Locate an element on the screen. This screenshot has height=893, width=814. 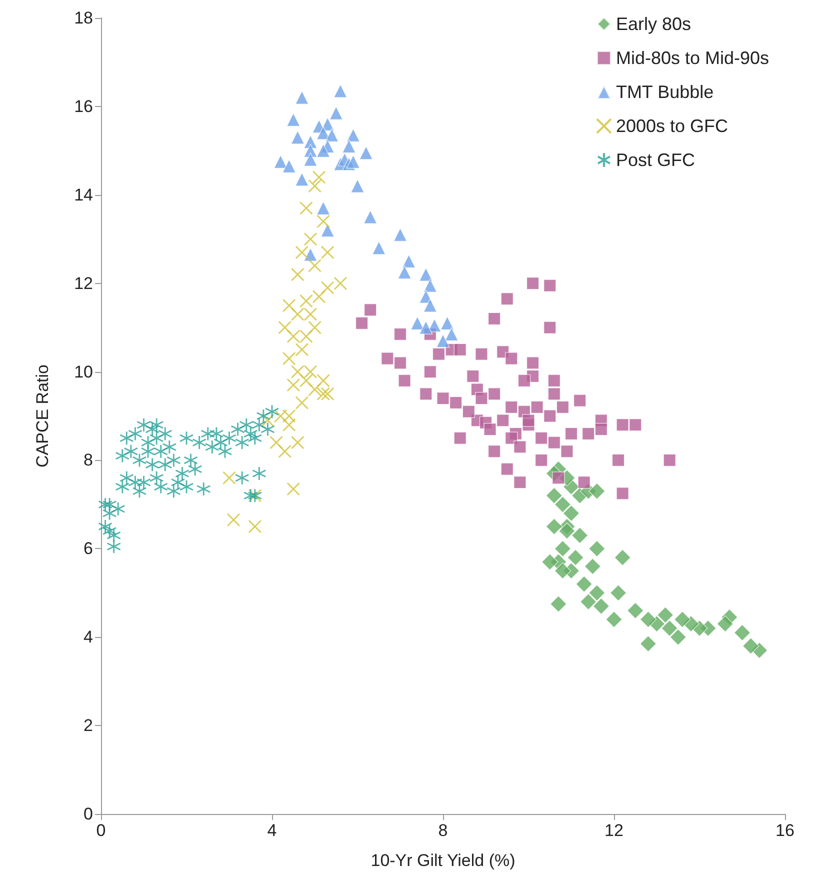
y-tick-label: 12 is located at coordinates (83, 283).